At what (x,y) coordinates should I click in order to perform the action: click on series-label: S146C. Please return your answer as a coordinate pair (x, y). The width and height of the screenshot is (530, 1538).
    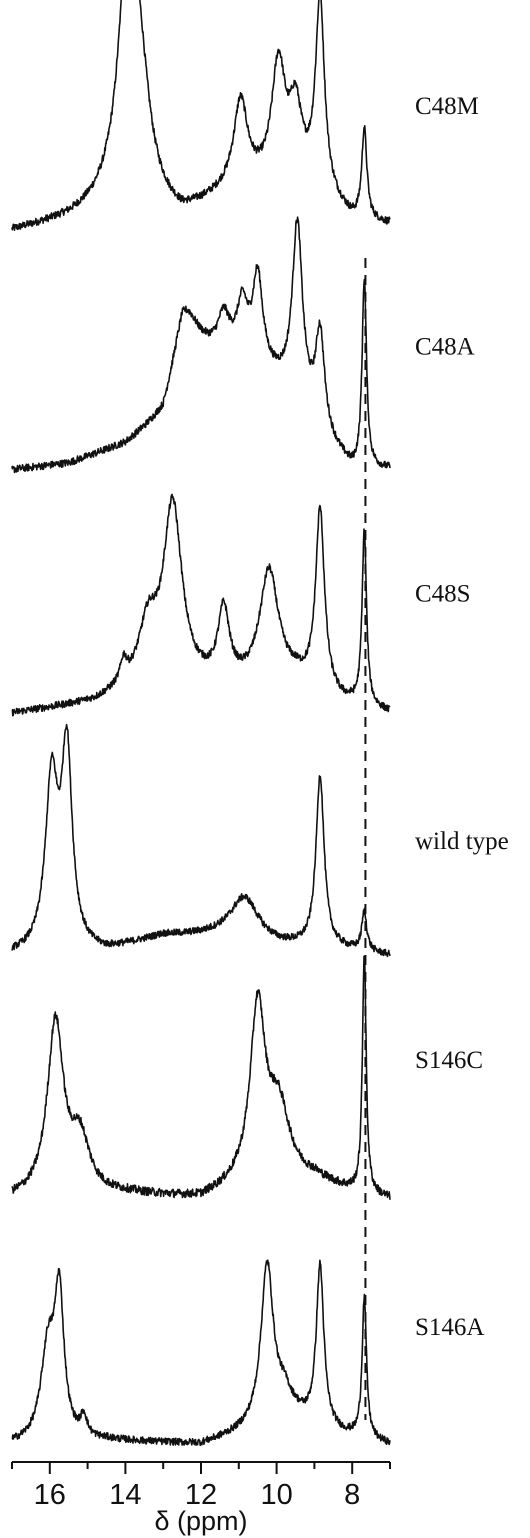
    Looking at the image, I should click on (449, 1060).